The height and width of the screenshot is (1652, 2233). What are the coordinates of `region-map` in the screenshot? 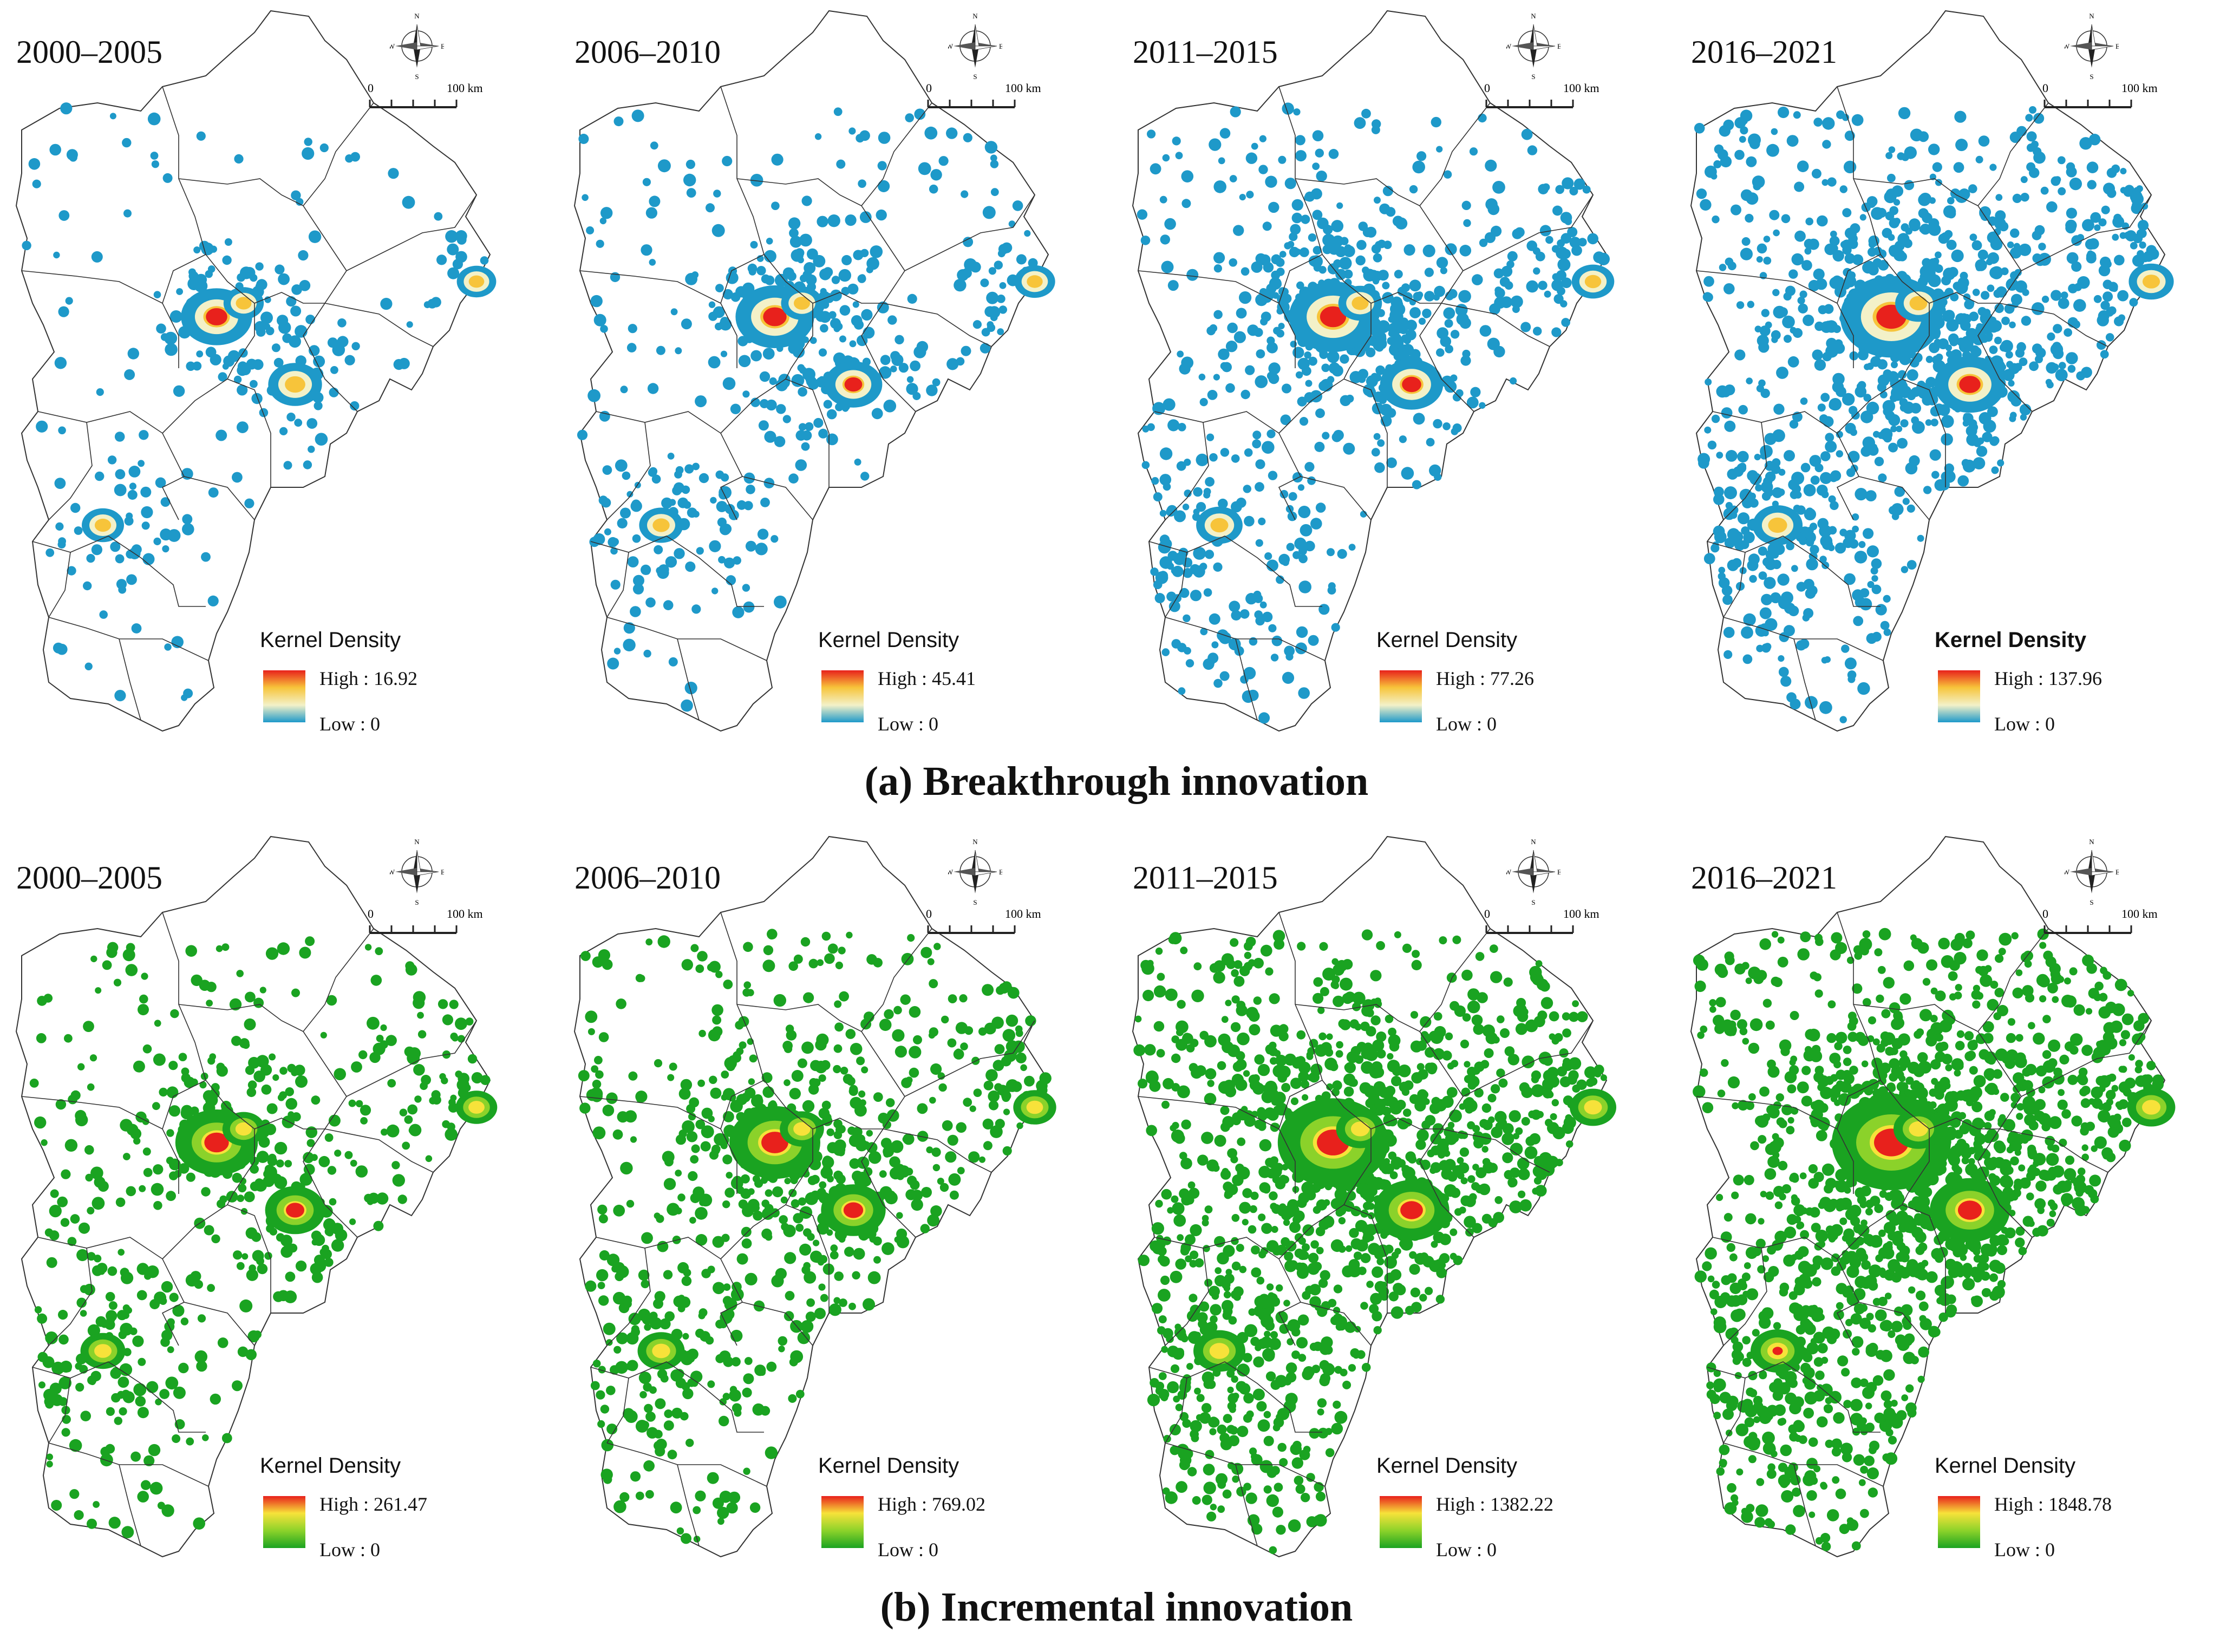 It's located at (814, 371).